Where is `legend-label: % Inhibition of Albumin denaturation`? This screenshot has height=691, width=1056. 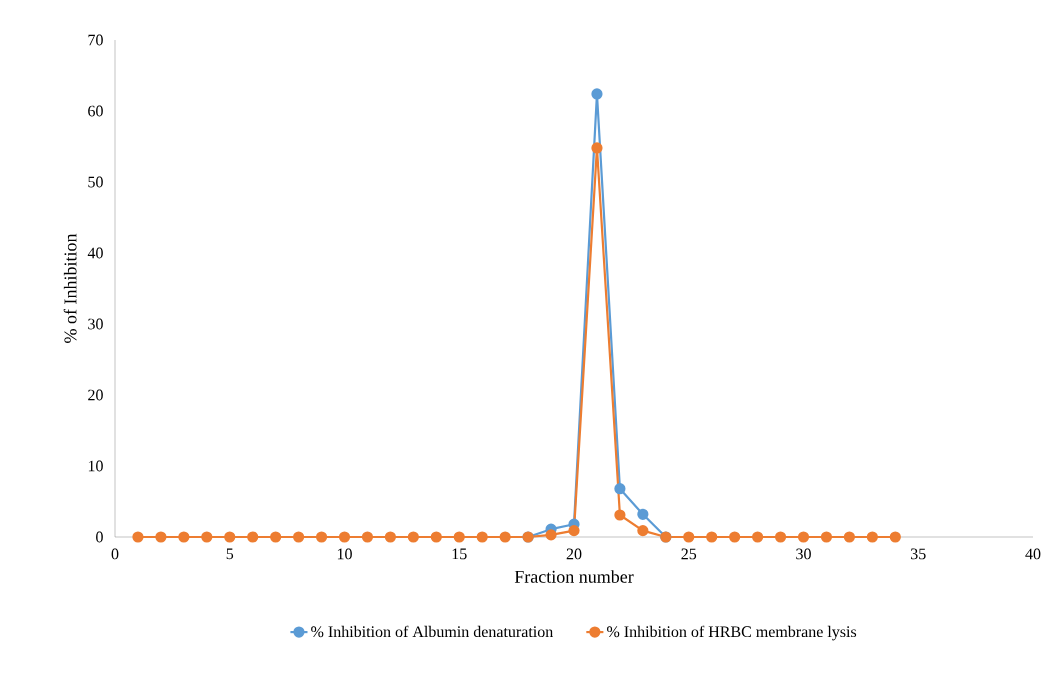 legend-label: % Inhibition of Albumin denaturation is located at coordinates (432, 631).